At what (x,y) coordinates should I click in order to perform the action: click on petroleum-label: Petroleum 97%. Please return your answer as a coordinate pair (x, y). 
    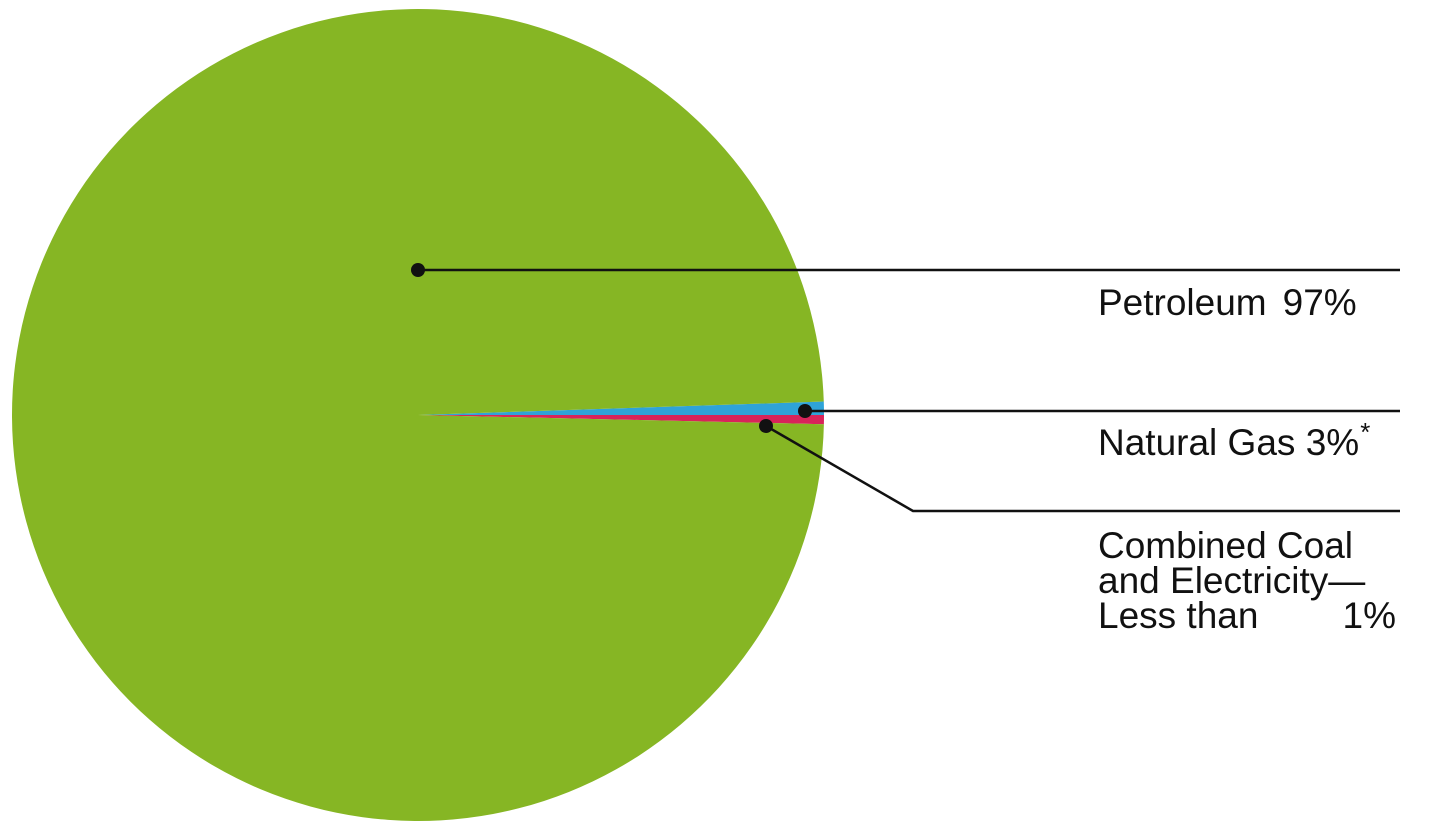
    Looking at the image, I should click on (1227, 302).